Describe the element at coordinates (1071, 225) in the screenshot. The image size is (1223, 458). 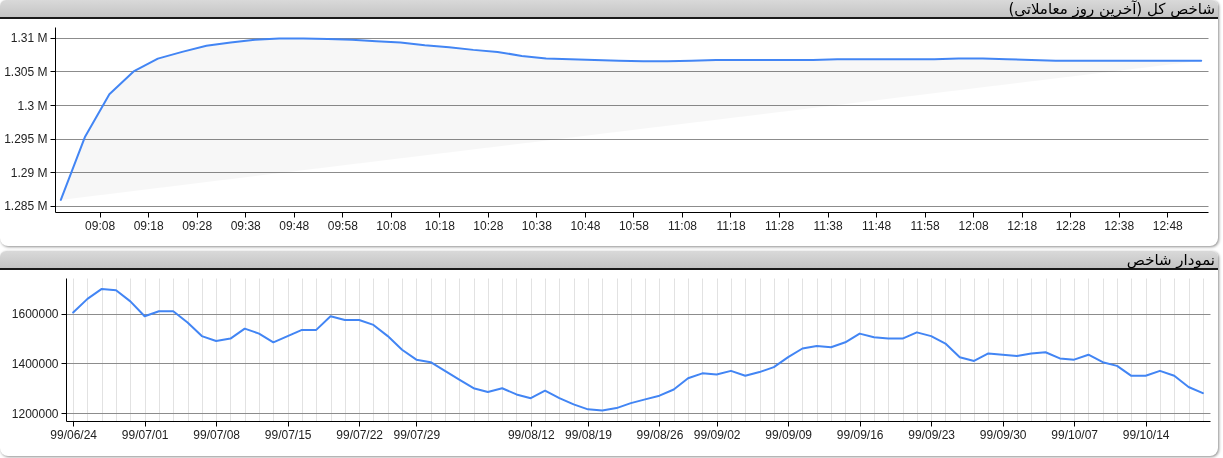
I see `x-tick-label: 12:28` at that location.